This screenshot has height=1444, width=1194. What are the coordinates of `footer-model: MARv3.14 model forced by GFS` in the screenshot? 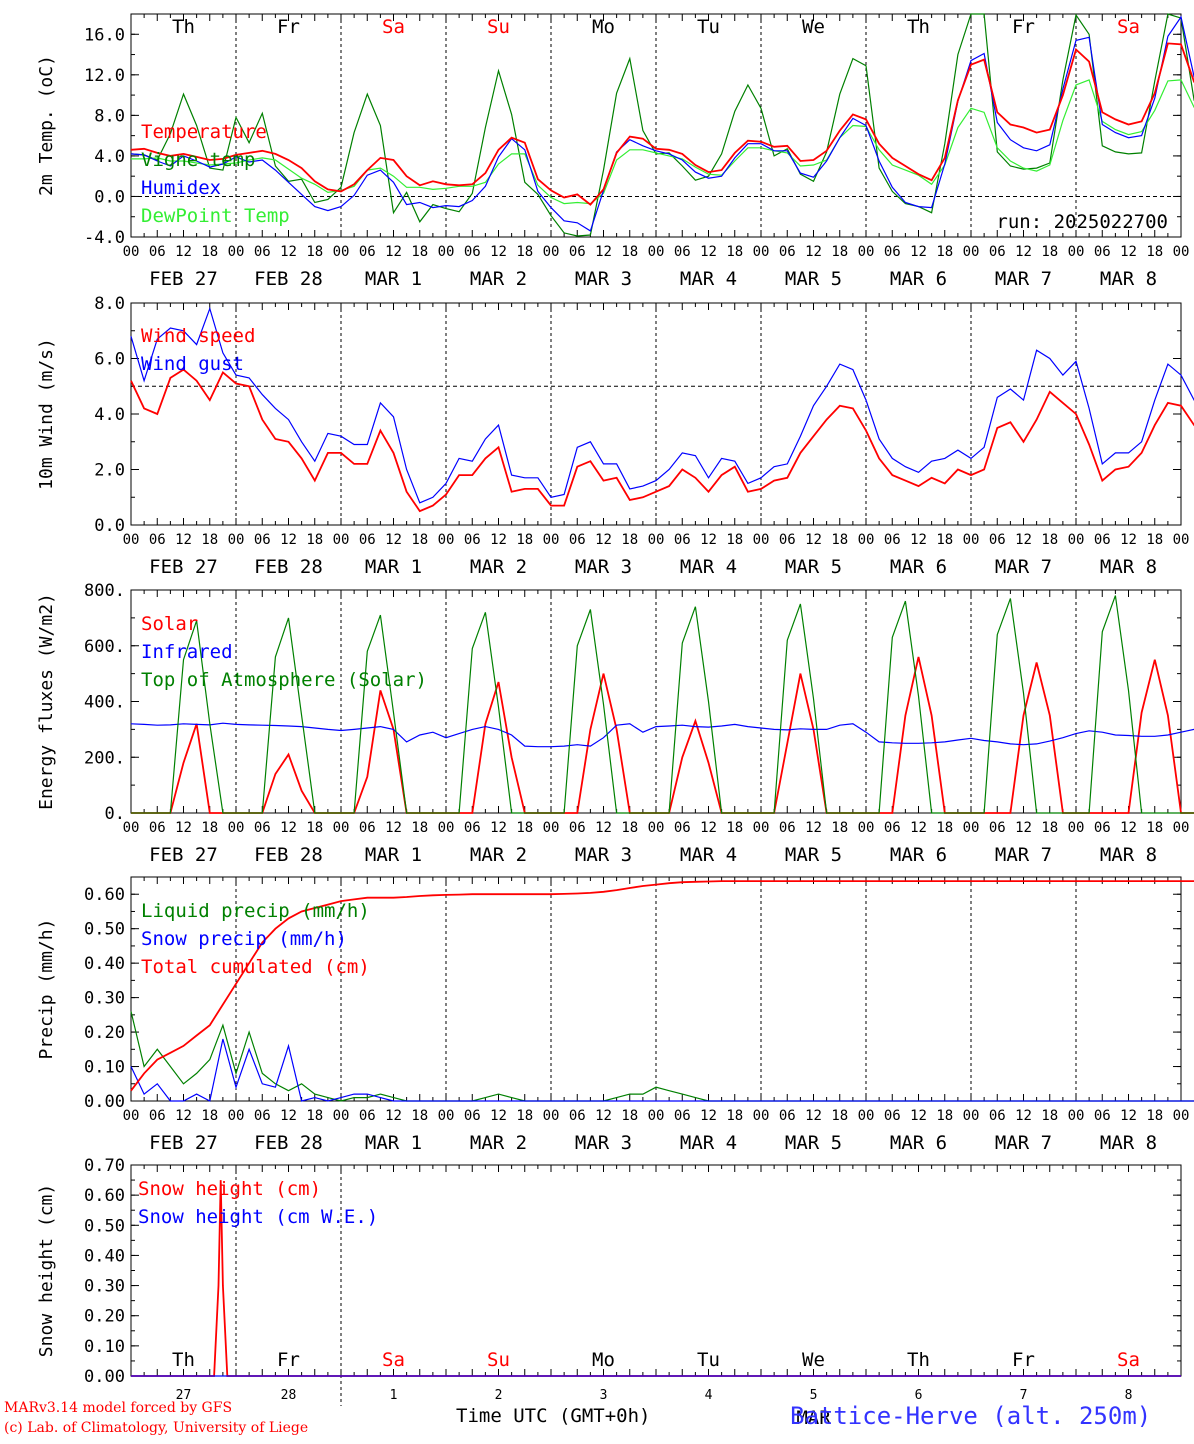 It's located at (118, 1408).